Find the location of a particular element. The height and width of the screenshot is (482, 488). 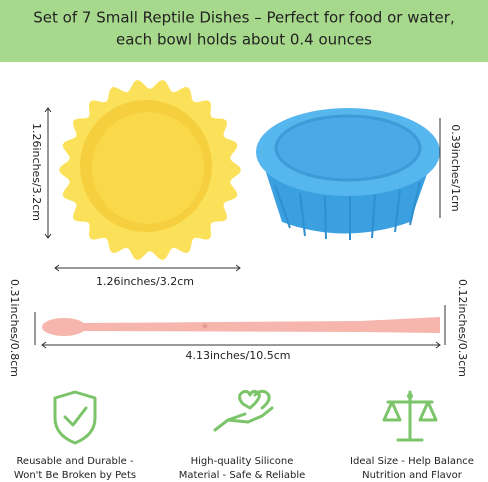

hand-heart-icon is located at coordinates (243, 410).